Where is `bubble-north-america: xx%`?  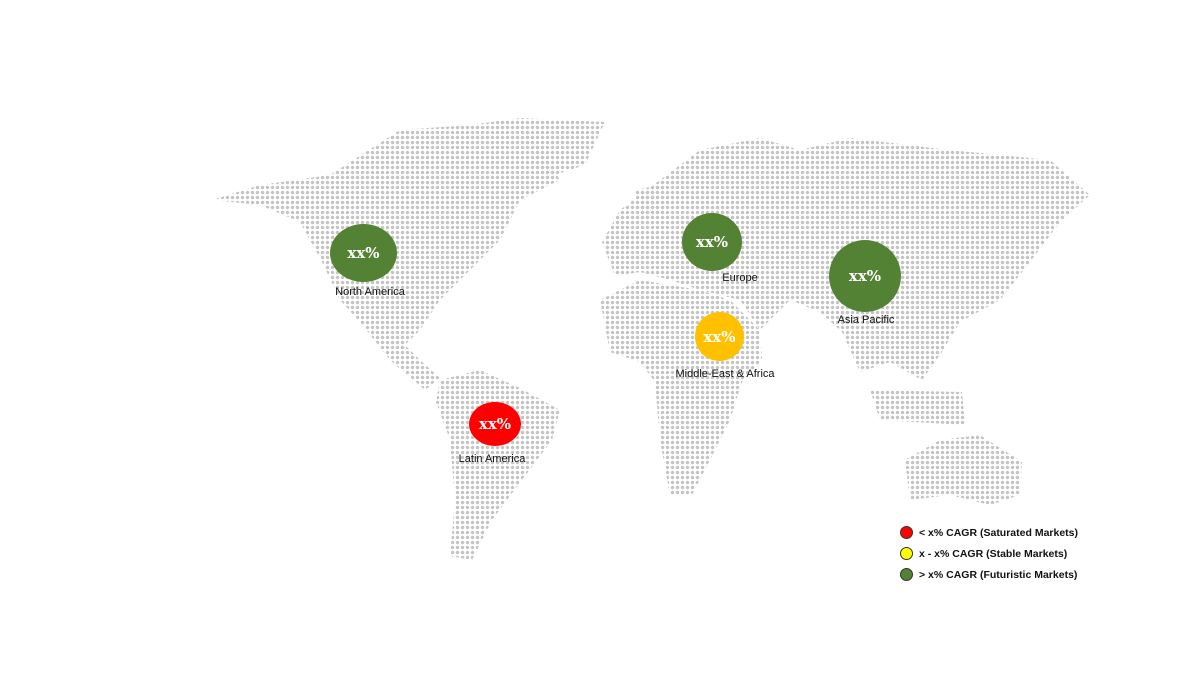 bubble-north-america: xx% is located at coordinates (363, 253).